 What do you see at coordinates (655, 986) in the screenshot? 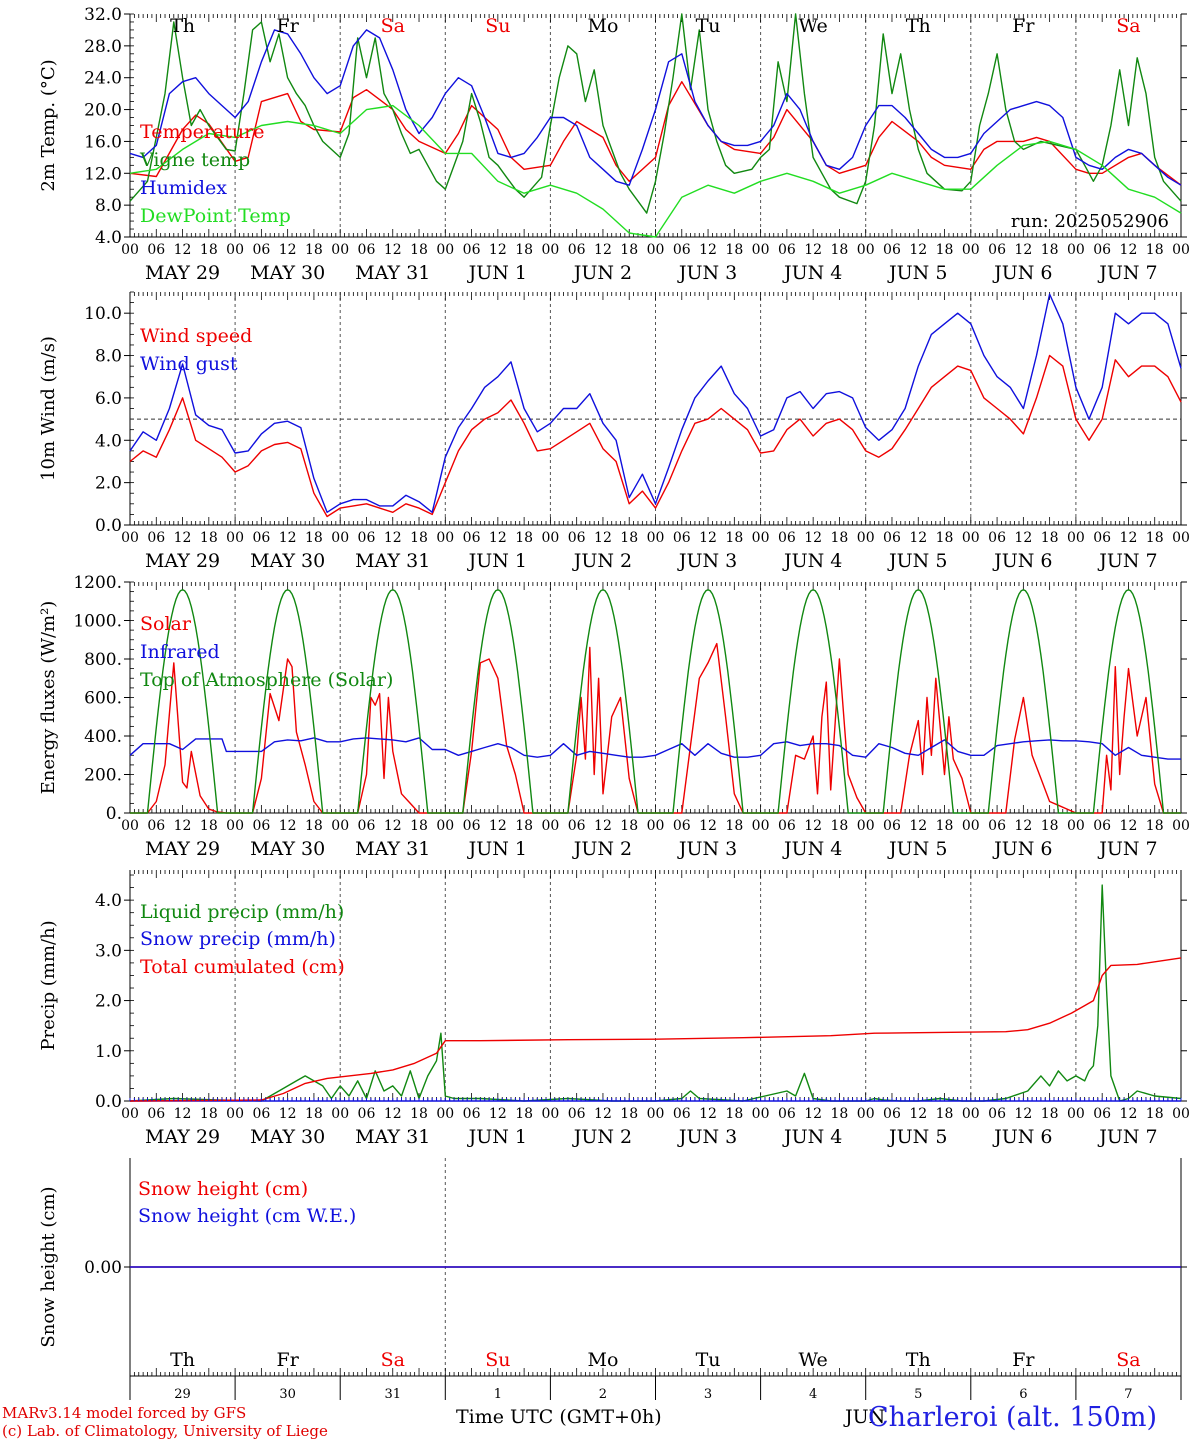
I see `precip-panel` at bounding box center [655, 986].